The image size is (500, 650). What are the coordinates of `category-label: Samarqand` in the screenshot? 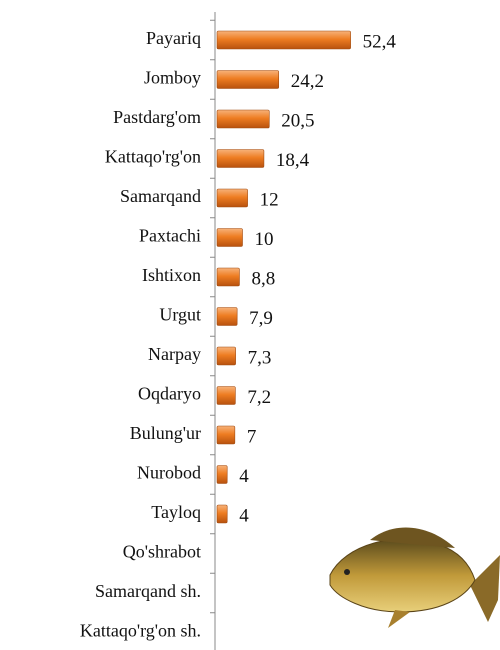 It's located at (160, 196).